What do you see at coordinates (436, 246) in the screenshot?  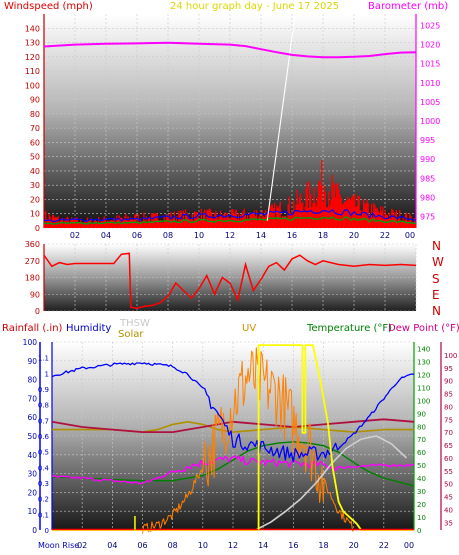 I see `direction-letter-n-top: N` at bounding box center [436, 246].